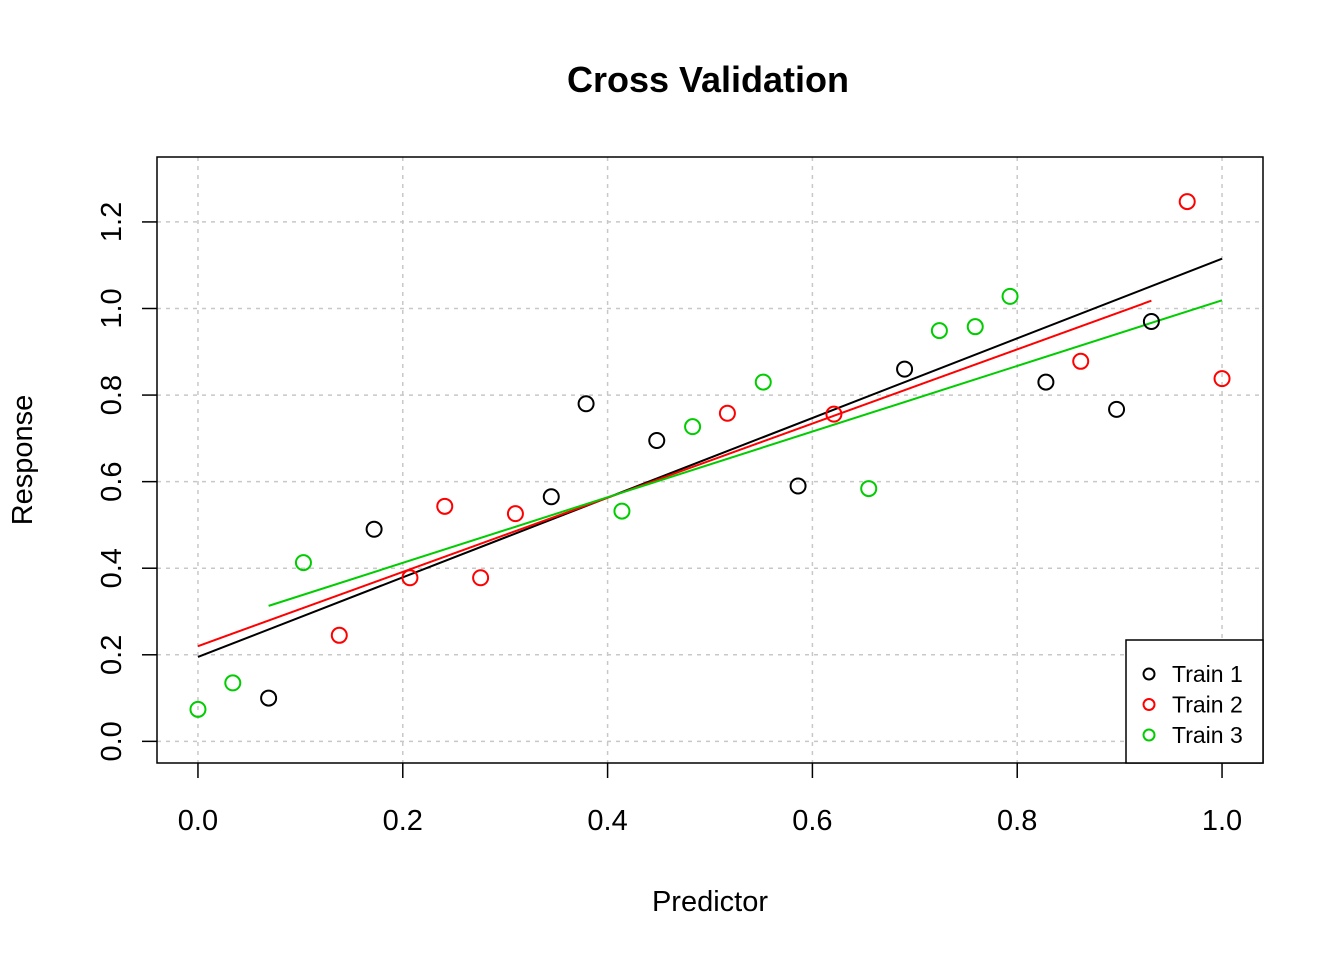  Describe the element at coordinates (812, 821) in the screenshot. I see `x-tick-label-3: 0.6` at that location.